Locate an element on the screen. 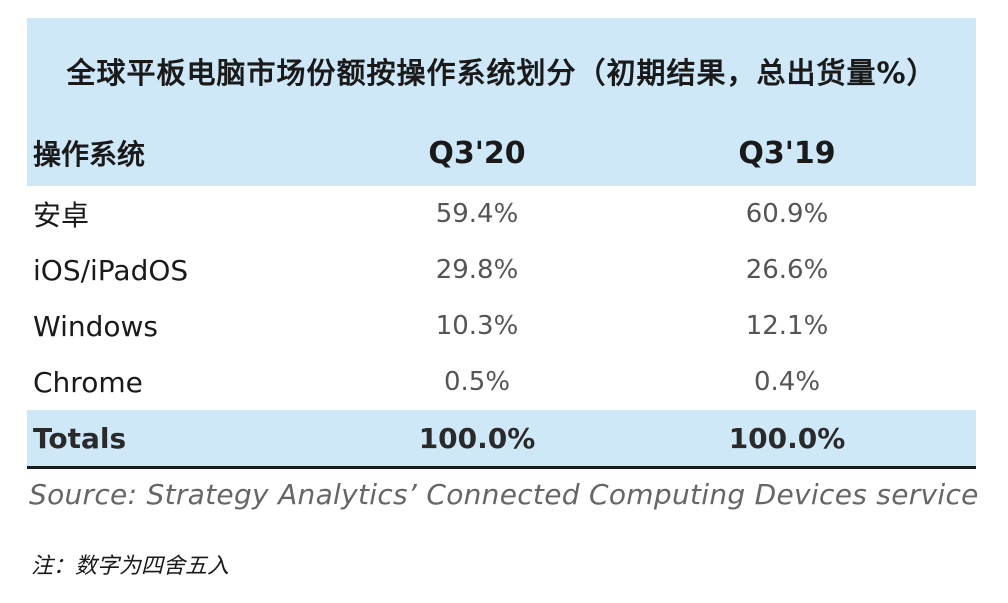 This screenshot has width=1008, height=603. header-os: 操作系统 is located at coordinates (89, 154).